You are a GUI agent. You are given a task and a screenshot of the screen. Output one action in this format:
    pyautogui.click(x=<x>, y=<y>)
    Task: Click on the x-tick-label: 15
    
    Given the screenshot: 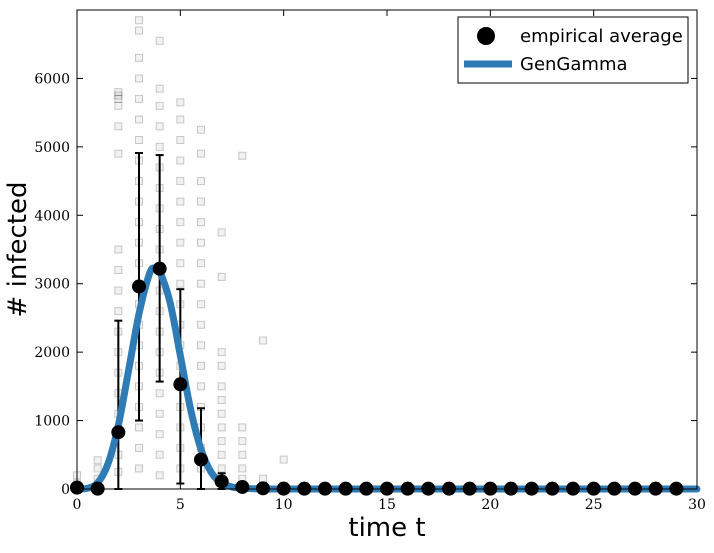 What is the action you would take?
    pyautogui.click(x=387, y=505)
    